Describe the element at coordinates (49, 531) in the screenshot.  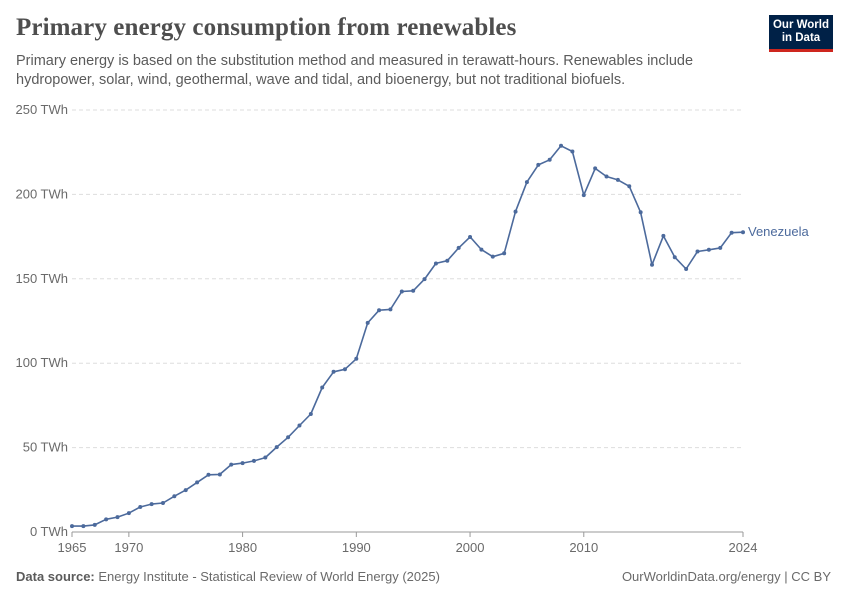
I see `y-tick-label: 0 TWh` at that location.